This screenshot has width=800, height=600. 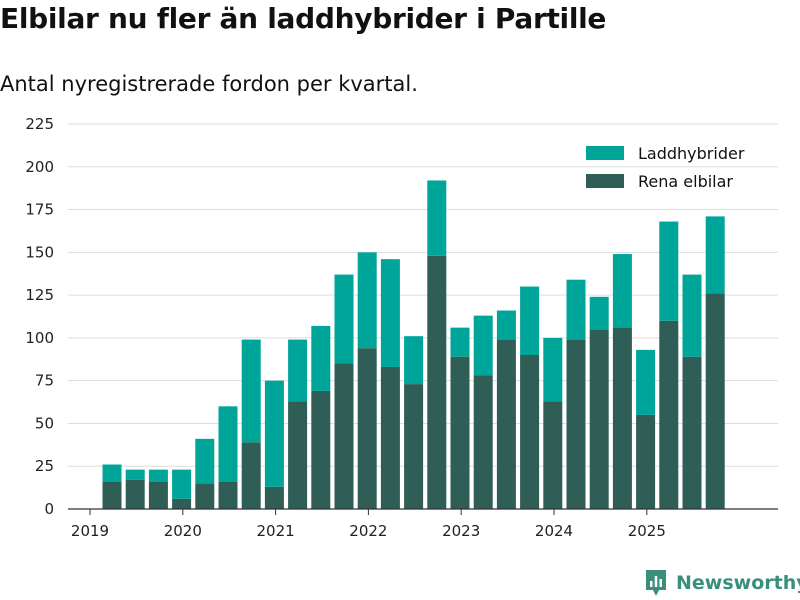 What do you see at coordinates (209, 84) in the screenshot?
I see `chart-subtitle: Antal nyregistrerade fordon per kvartal.` at bounding box center [209, 84].